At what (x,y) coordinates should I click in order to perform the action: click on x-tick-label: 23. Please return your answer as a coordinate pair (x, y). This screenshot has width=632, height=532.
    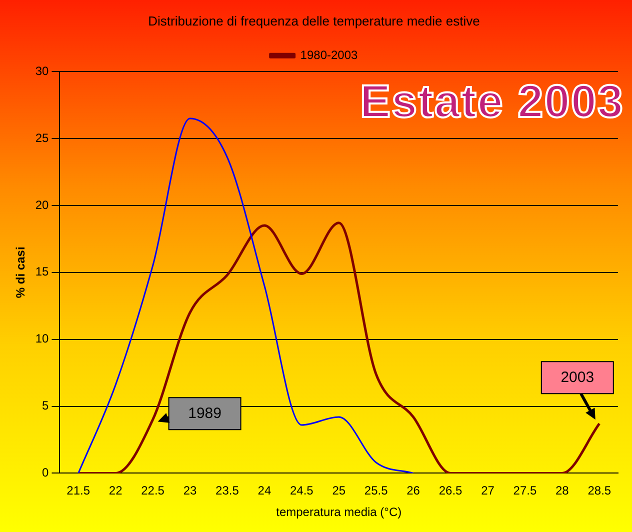
    Looking at the image, I should click on (190, 491).